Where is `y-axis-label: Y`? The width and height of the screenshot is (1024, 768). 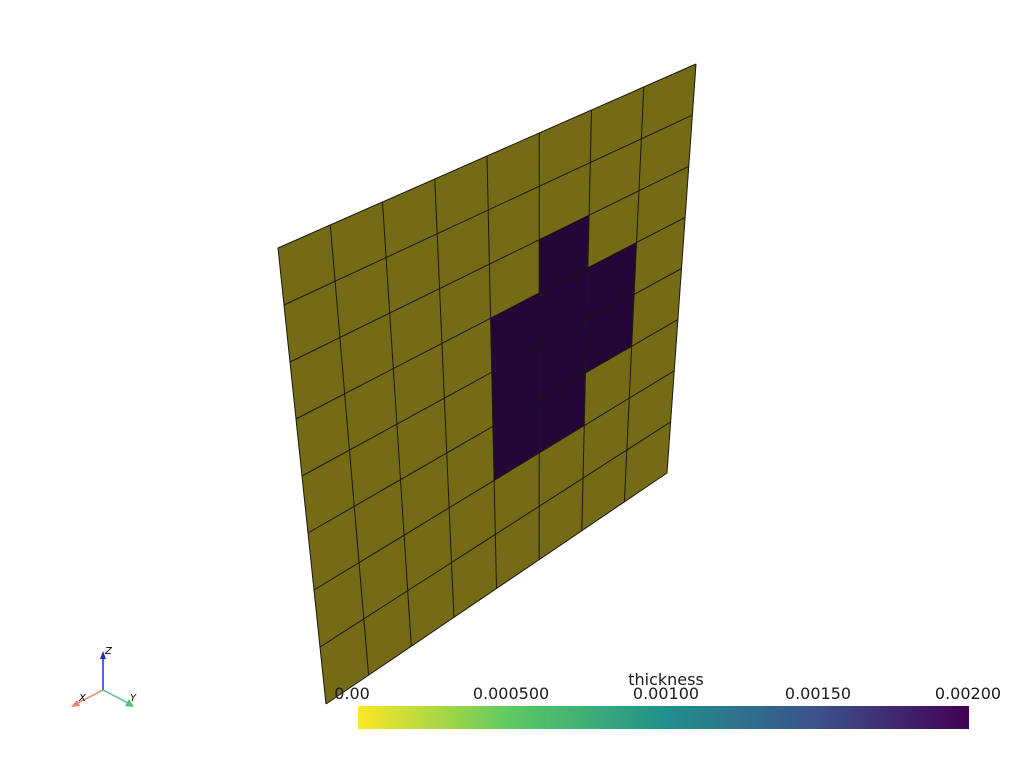 y-axis-label: Y is located at coordinates (133, 698).